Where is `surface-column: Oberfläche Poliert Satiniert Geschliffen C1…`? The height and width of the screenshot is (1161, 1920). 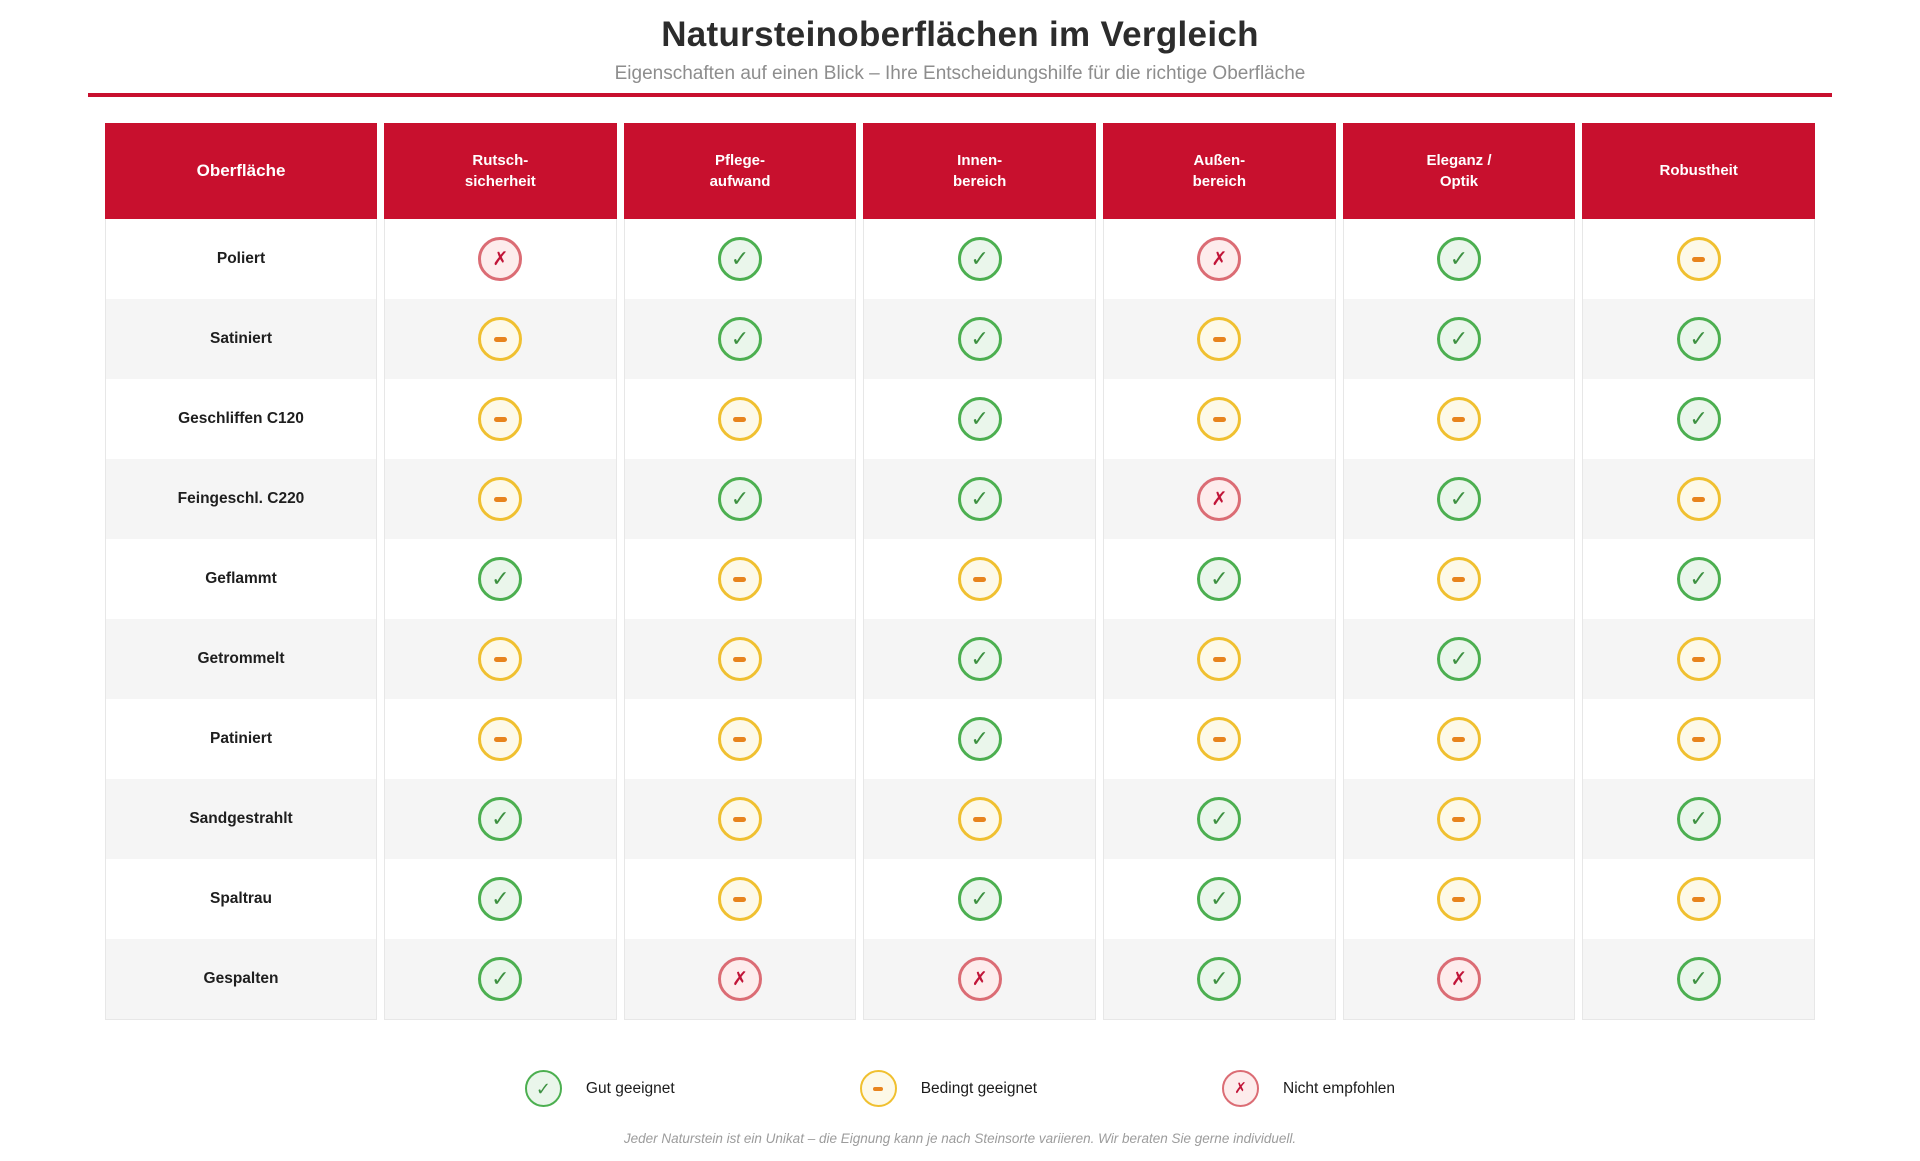
surface-column: Oberfläche Poliert Satiniert Geschliffen C1… is located at coordinates (241, 572).